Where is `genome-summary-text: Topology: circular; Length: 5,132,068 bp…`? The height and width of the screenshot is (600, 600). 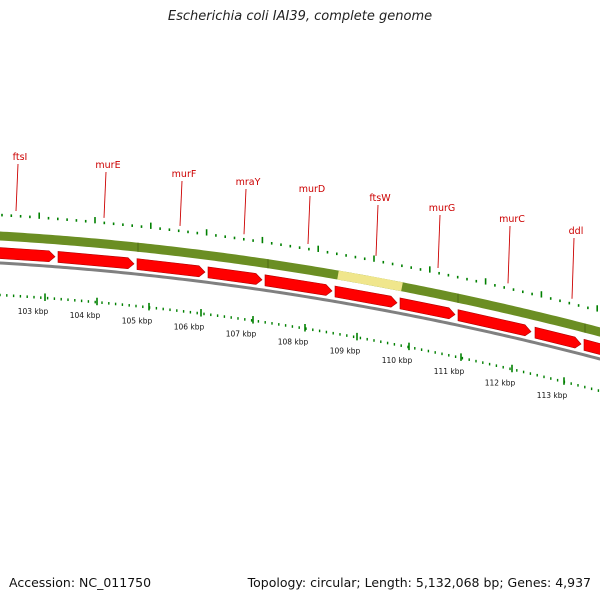
genome-summary-text: Topology: circular; Length: 5,132,068 bp… is located at coordinates (419, 582).